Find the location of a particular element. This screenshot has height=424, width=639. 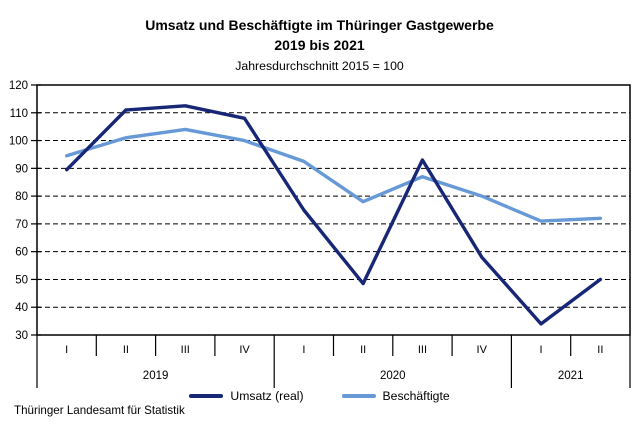

year-label: 2021 is located at coordinates (571, 376).